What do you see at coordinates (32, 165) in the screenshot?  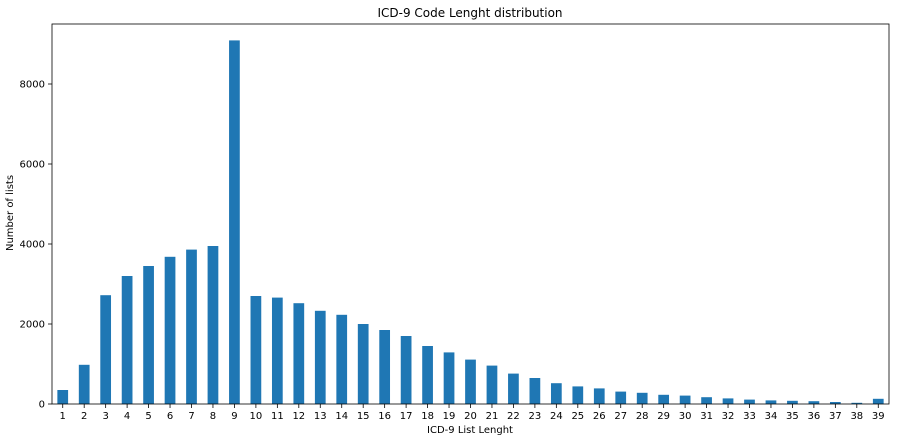 I see `y-tick-label: 6000` at bounding box center [32, 165].